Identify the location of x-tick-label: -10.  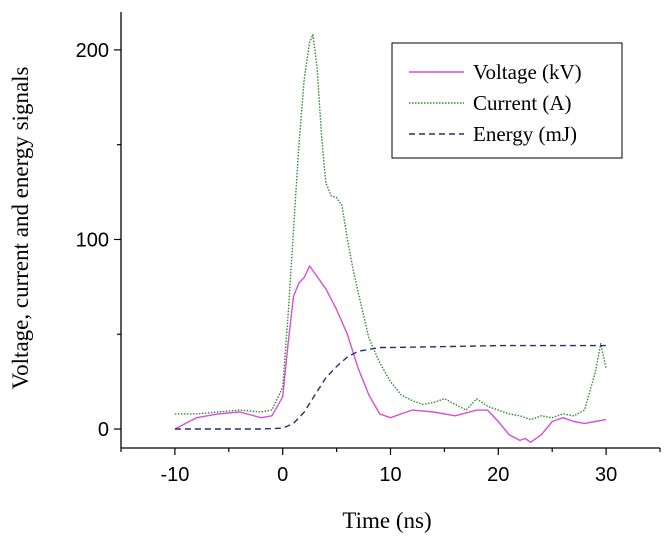
(174, 475).